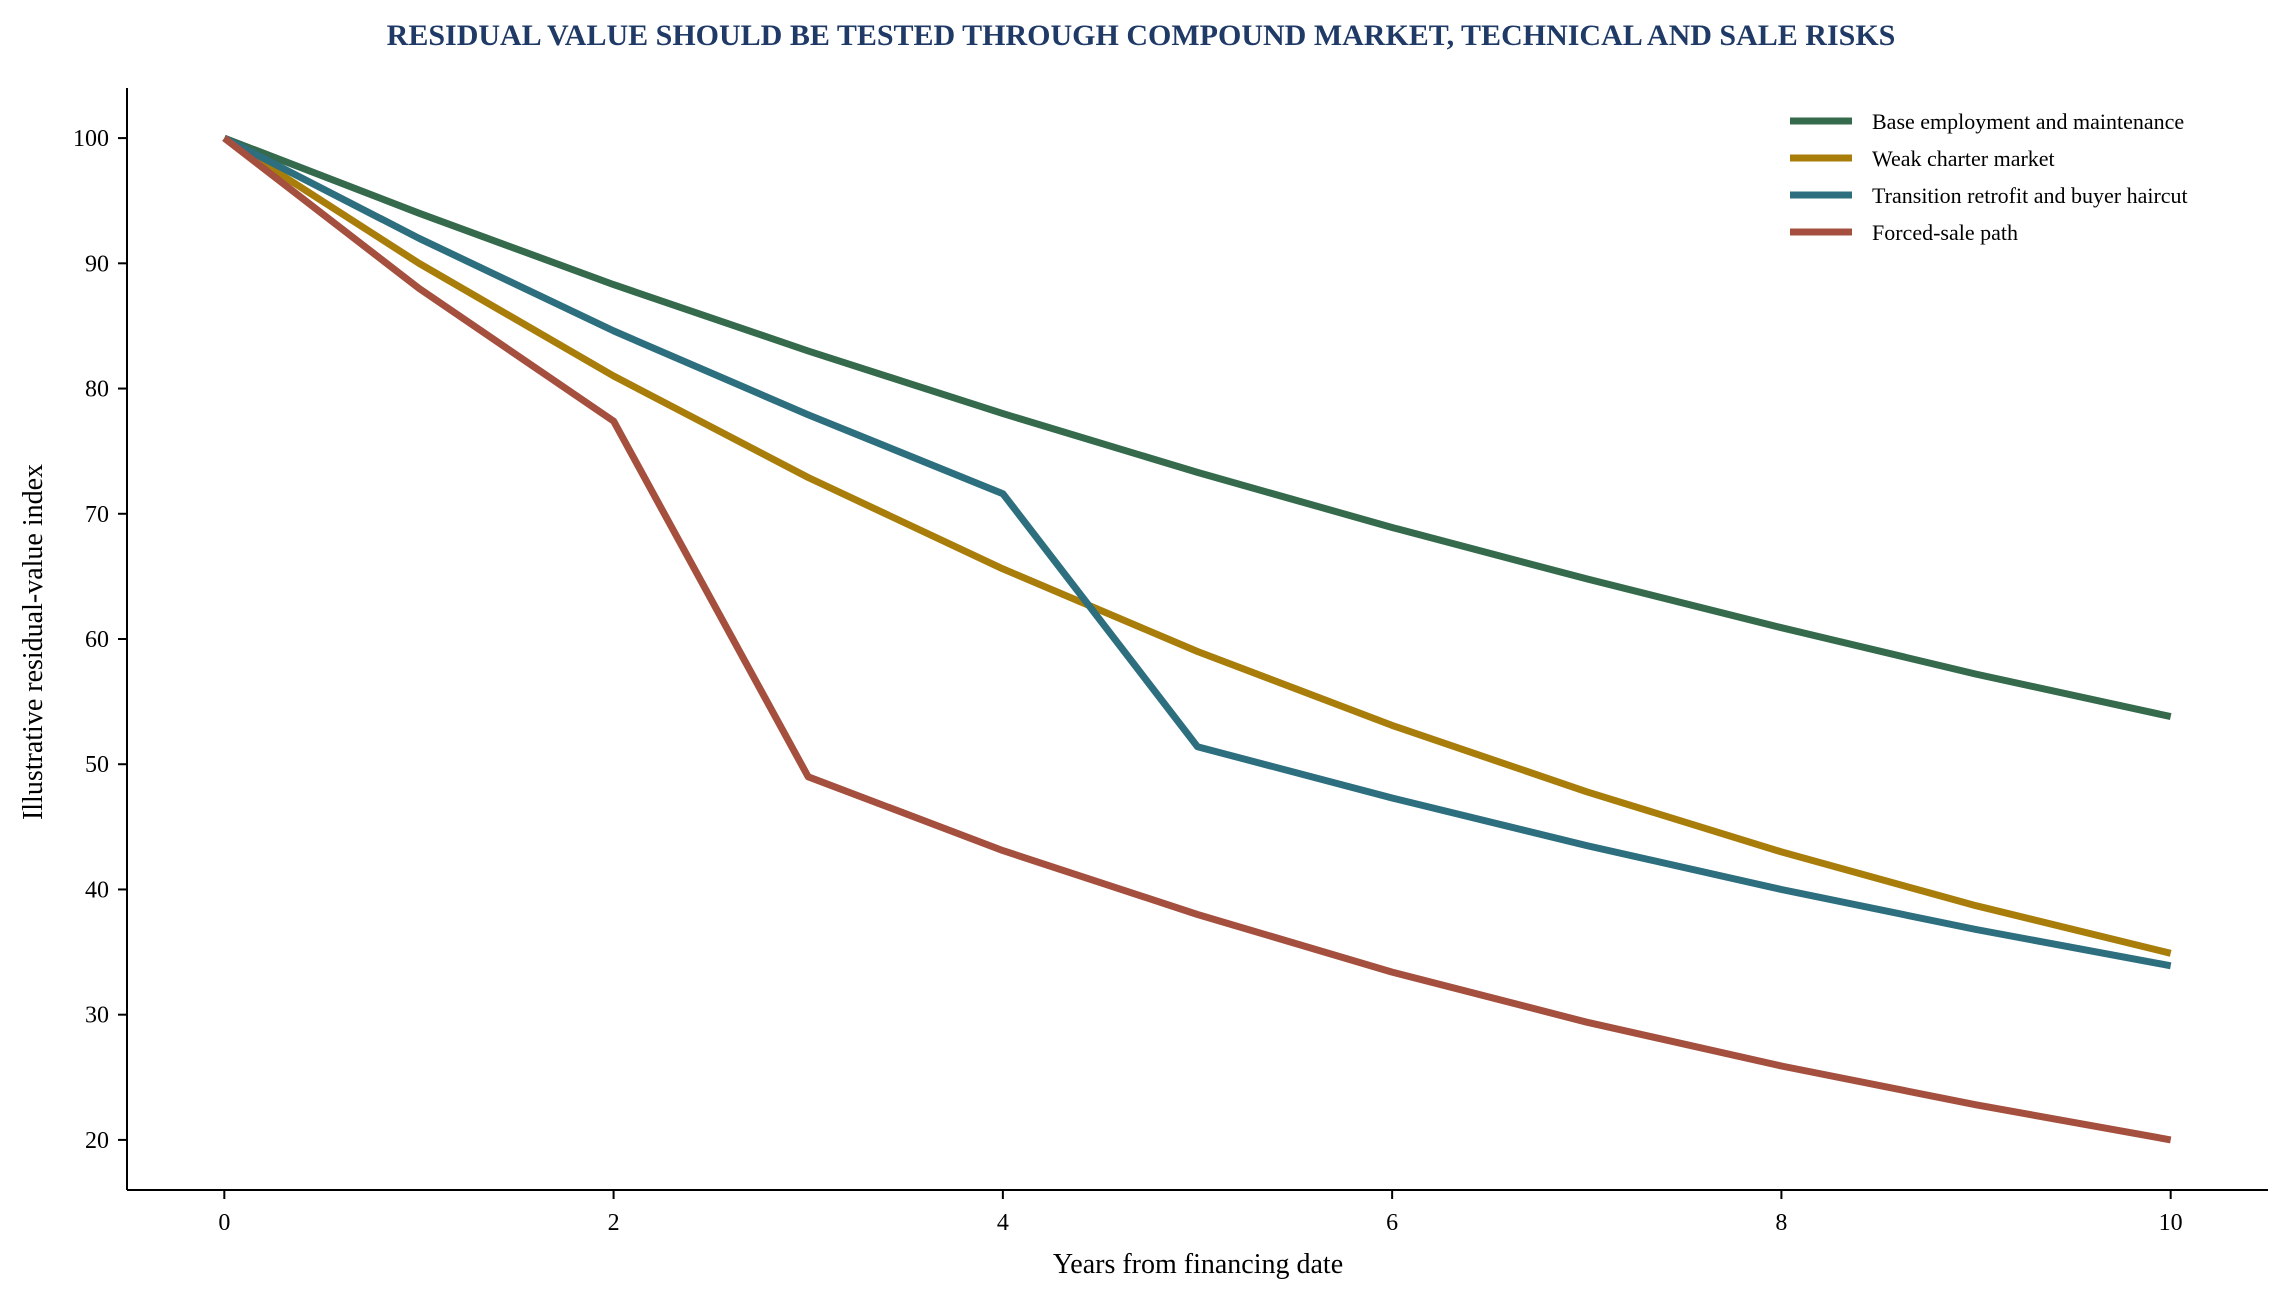  What do you see at coordinates (97, 765) in the screenshot?
I see `y-tick-label: 50` at bounding box center [97, 765].